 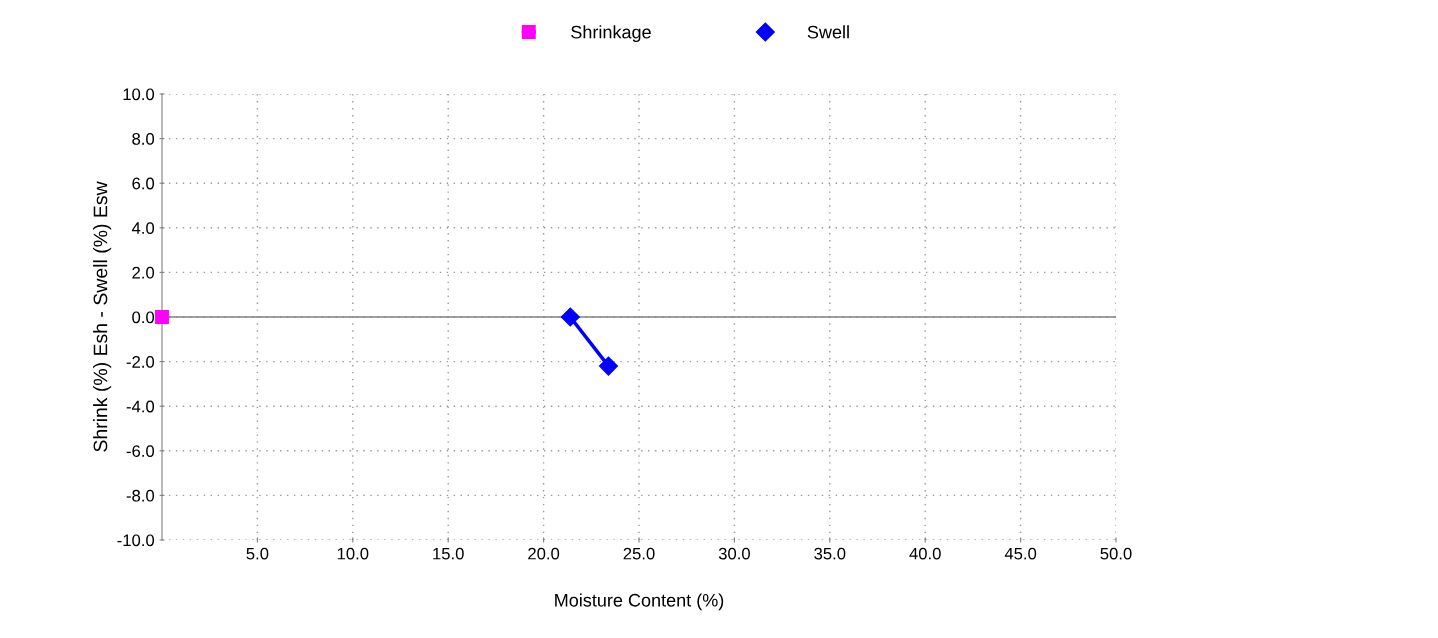 I want to click on y-tick-label: 6.0, so click(x=143, y=183).